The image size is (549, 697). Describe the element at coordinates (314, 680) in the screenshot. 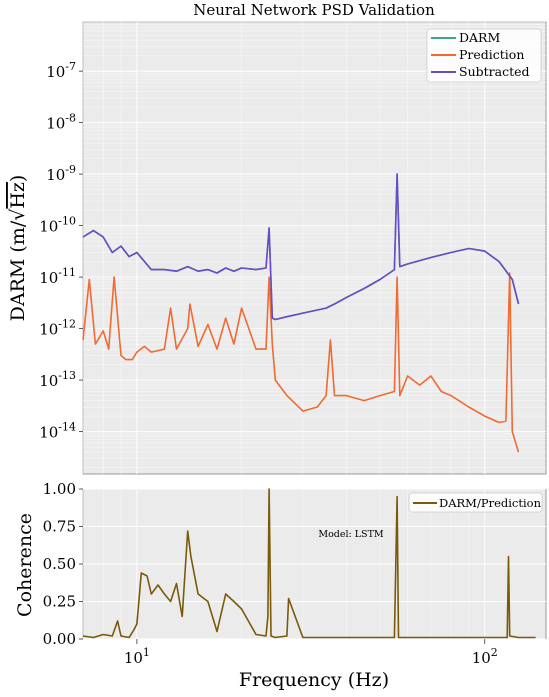

I see `x-axis-label: Frequency (Hz)` at that location.